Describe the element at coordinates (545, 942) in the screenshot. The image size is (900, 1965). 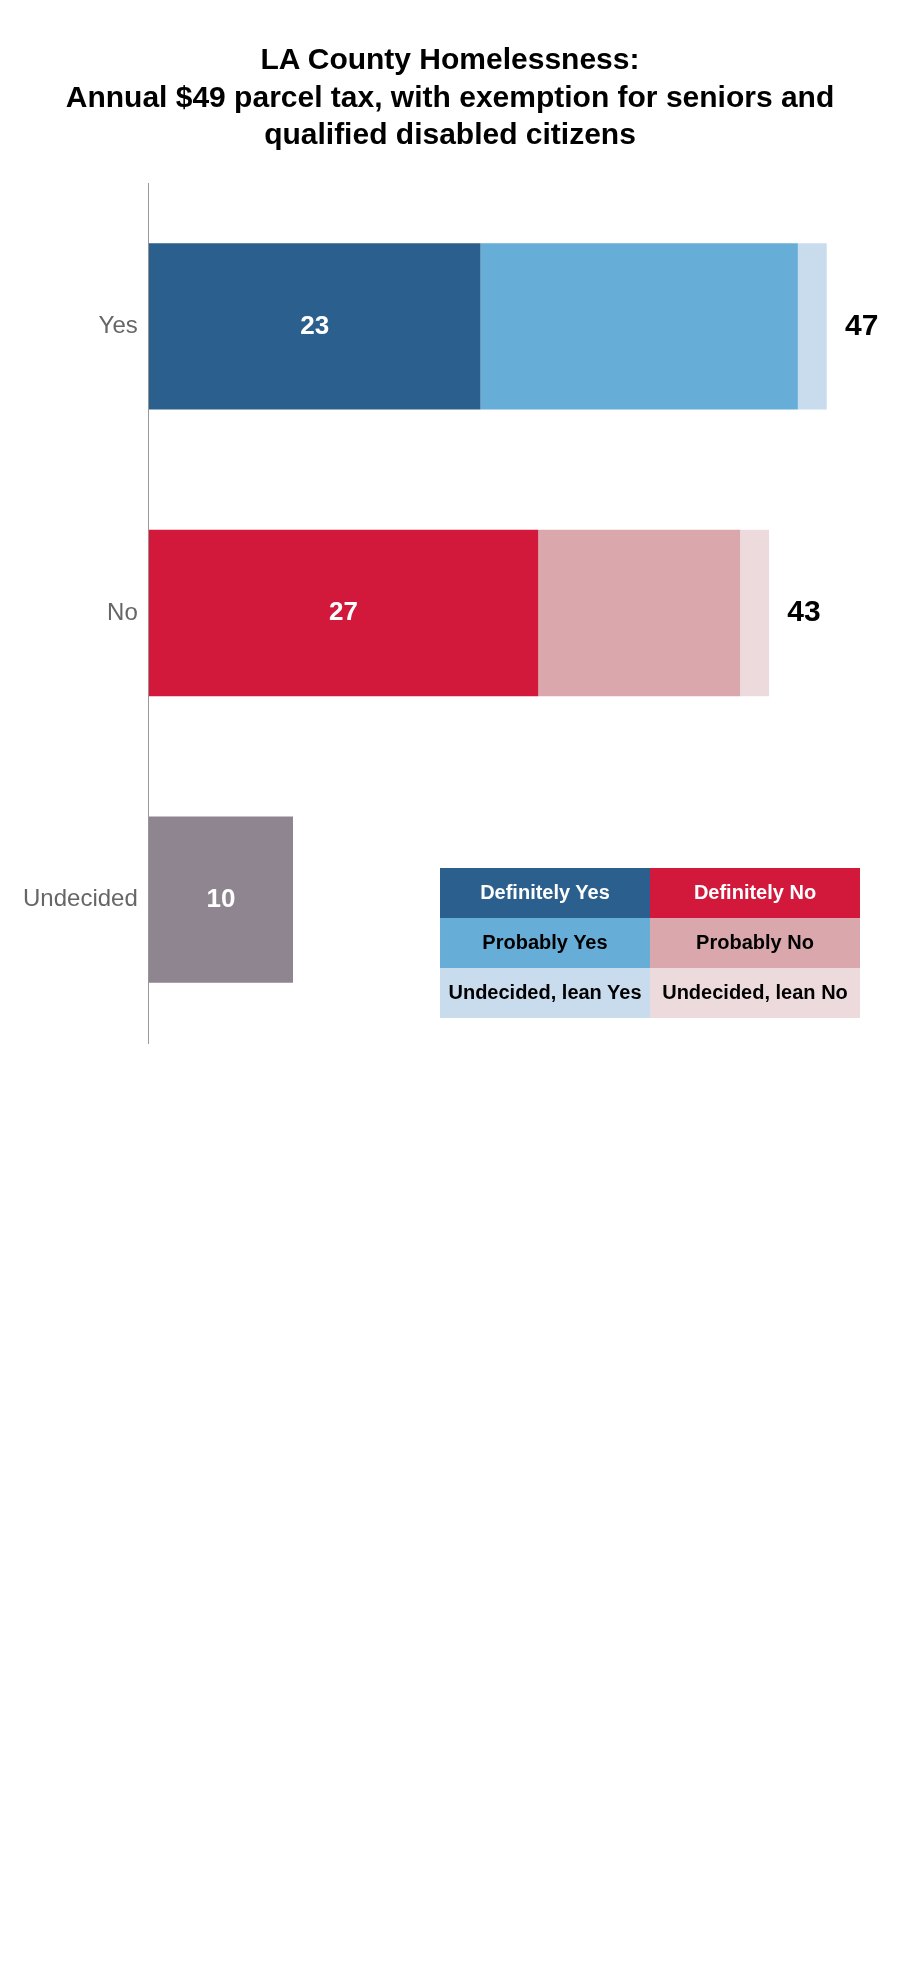
I see `text: Probably Yes` at that location.